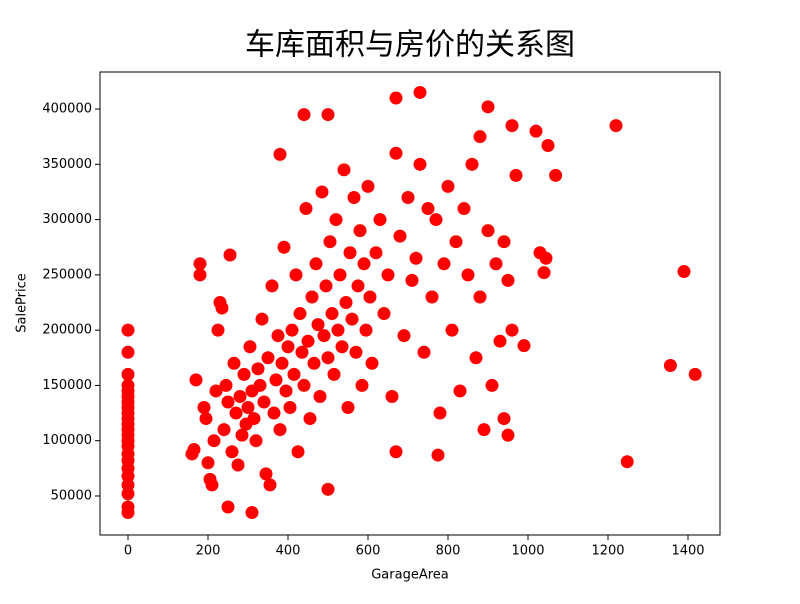  What do you see at coordinates (410, 45) in the screenshot?
I see `chart-title: 车库面积与房价的关系图` at bounding box center [410, 45].